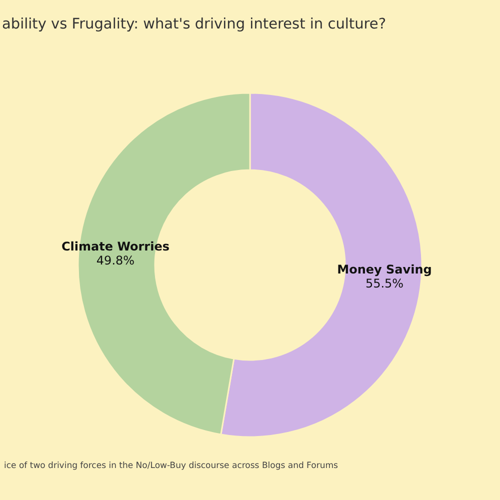 The width and height of the screenshot is (500, 500). Describe the element at coordinates (115, 261) in the screenshot. I see `data-label: 49.8%` at that location.